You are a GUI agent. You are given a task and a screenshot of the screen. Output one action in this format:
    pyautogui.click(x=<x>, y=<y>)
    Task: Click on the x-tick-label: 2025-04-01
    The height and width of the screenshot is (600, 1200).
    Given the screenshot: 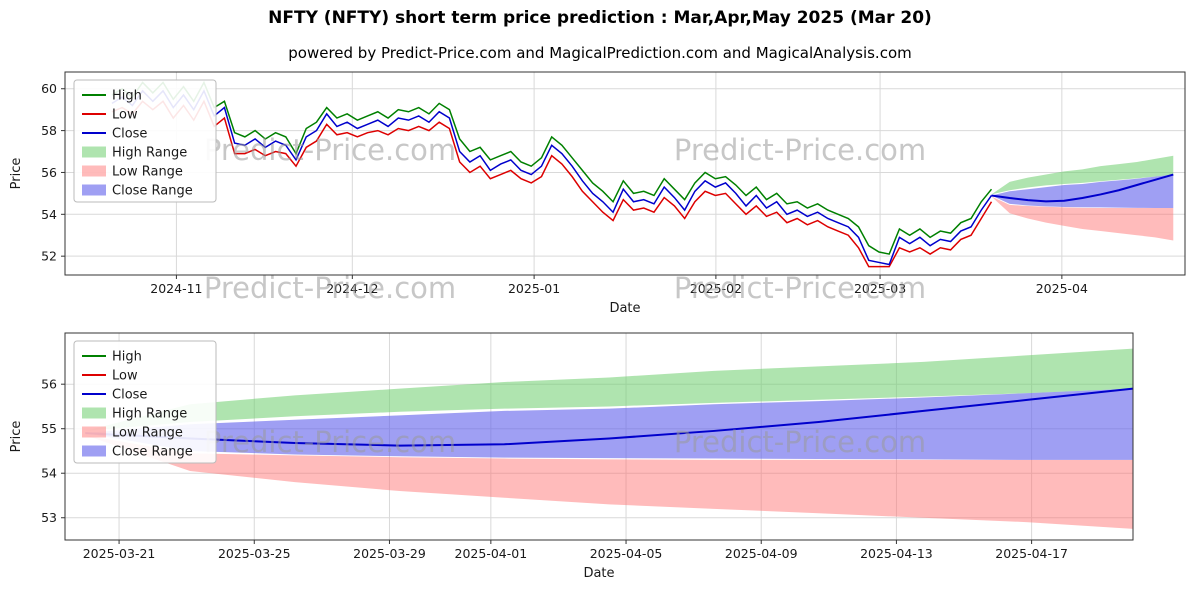 What is the action you would take?
    pyautogui.click(x=491, y=553)
    